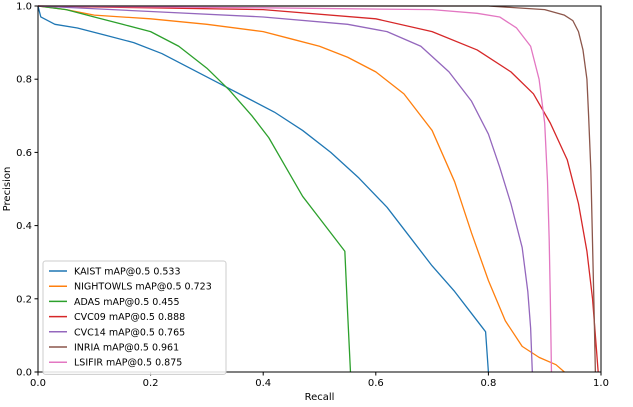 The width and height of the screenshot is (633, 407). Describe the element at coordinates (24, 80) in the screenshot. I see `y-tick-label: 0.8` at that location.